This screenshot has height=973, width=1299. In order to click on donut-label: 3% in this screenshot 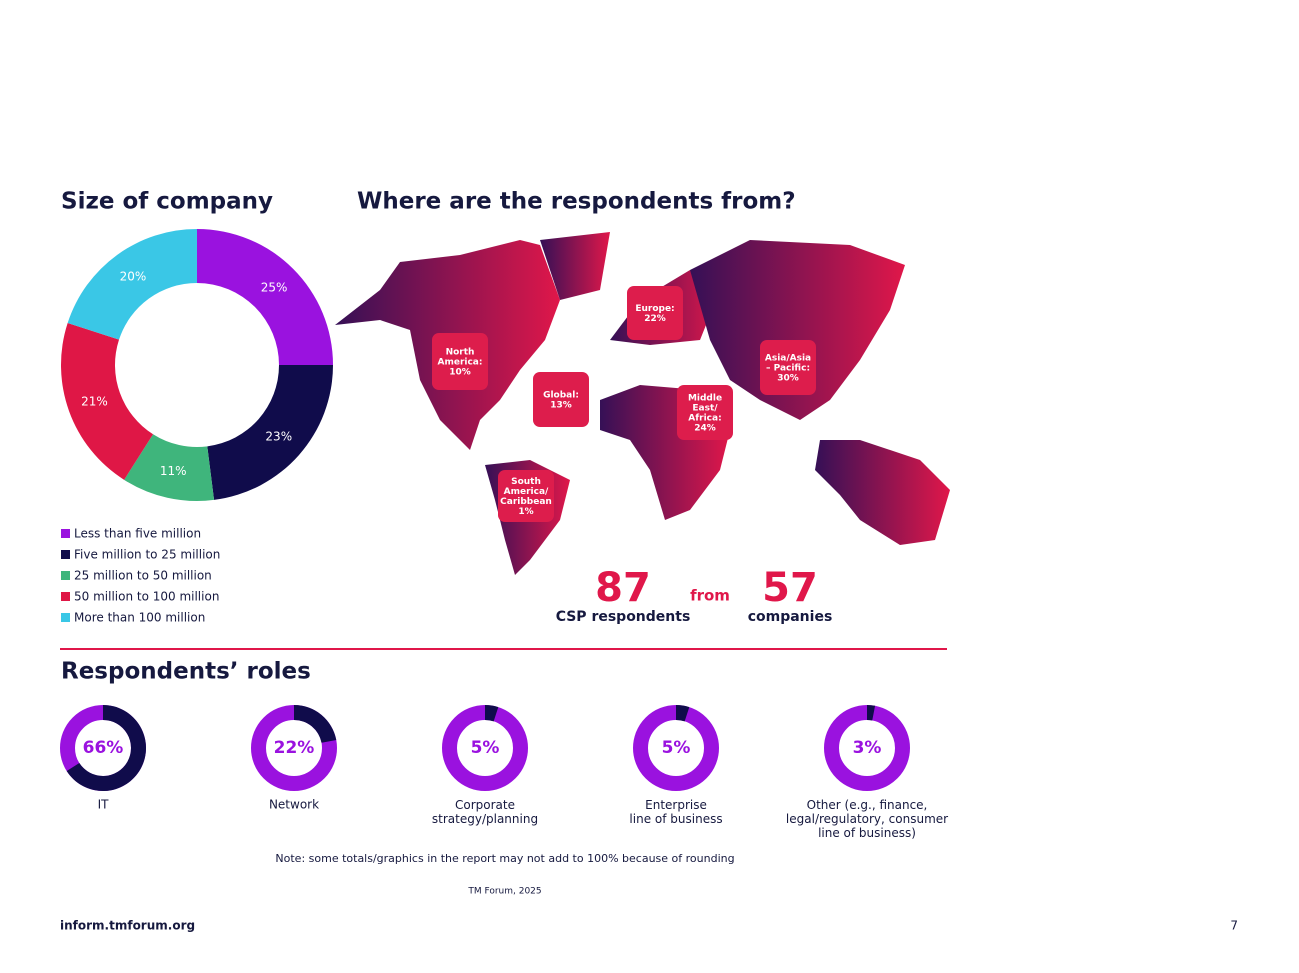, I will do `click(867, 748)`.